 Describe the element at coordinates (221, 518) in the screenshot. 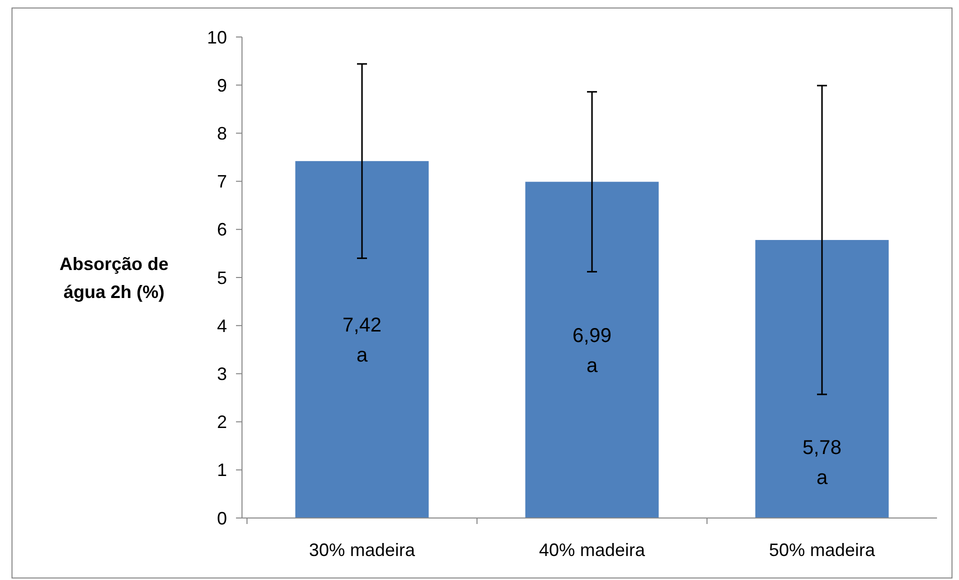

I see `y-tick-label: 0` at that location.